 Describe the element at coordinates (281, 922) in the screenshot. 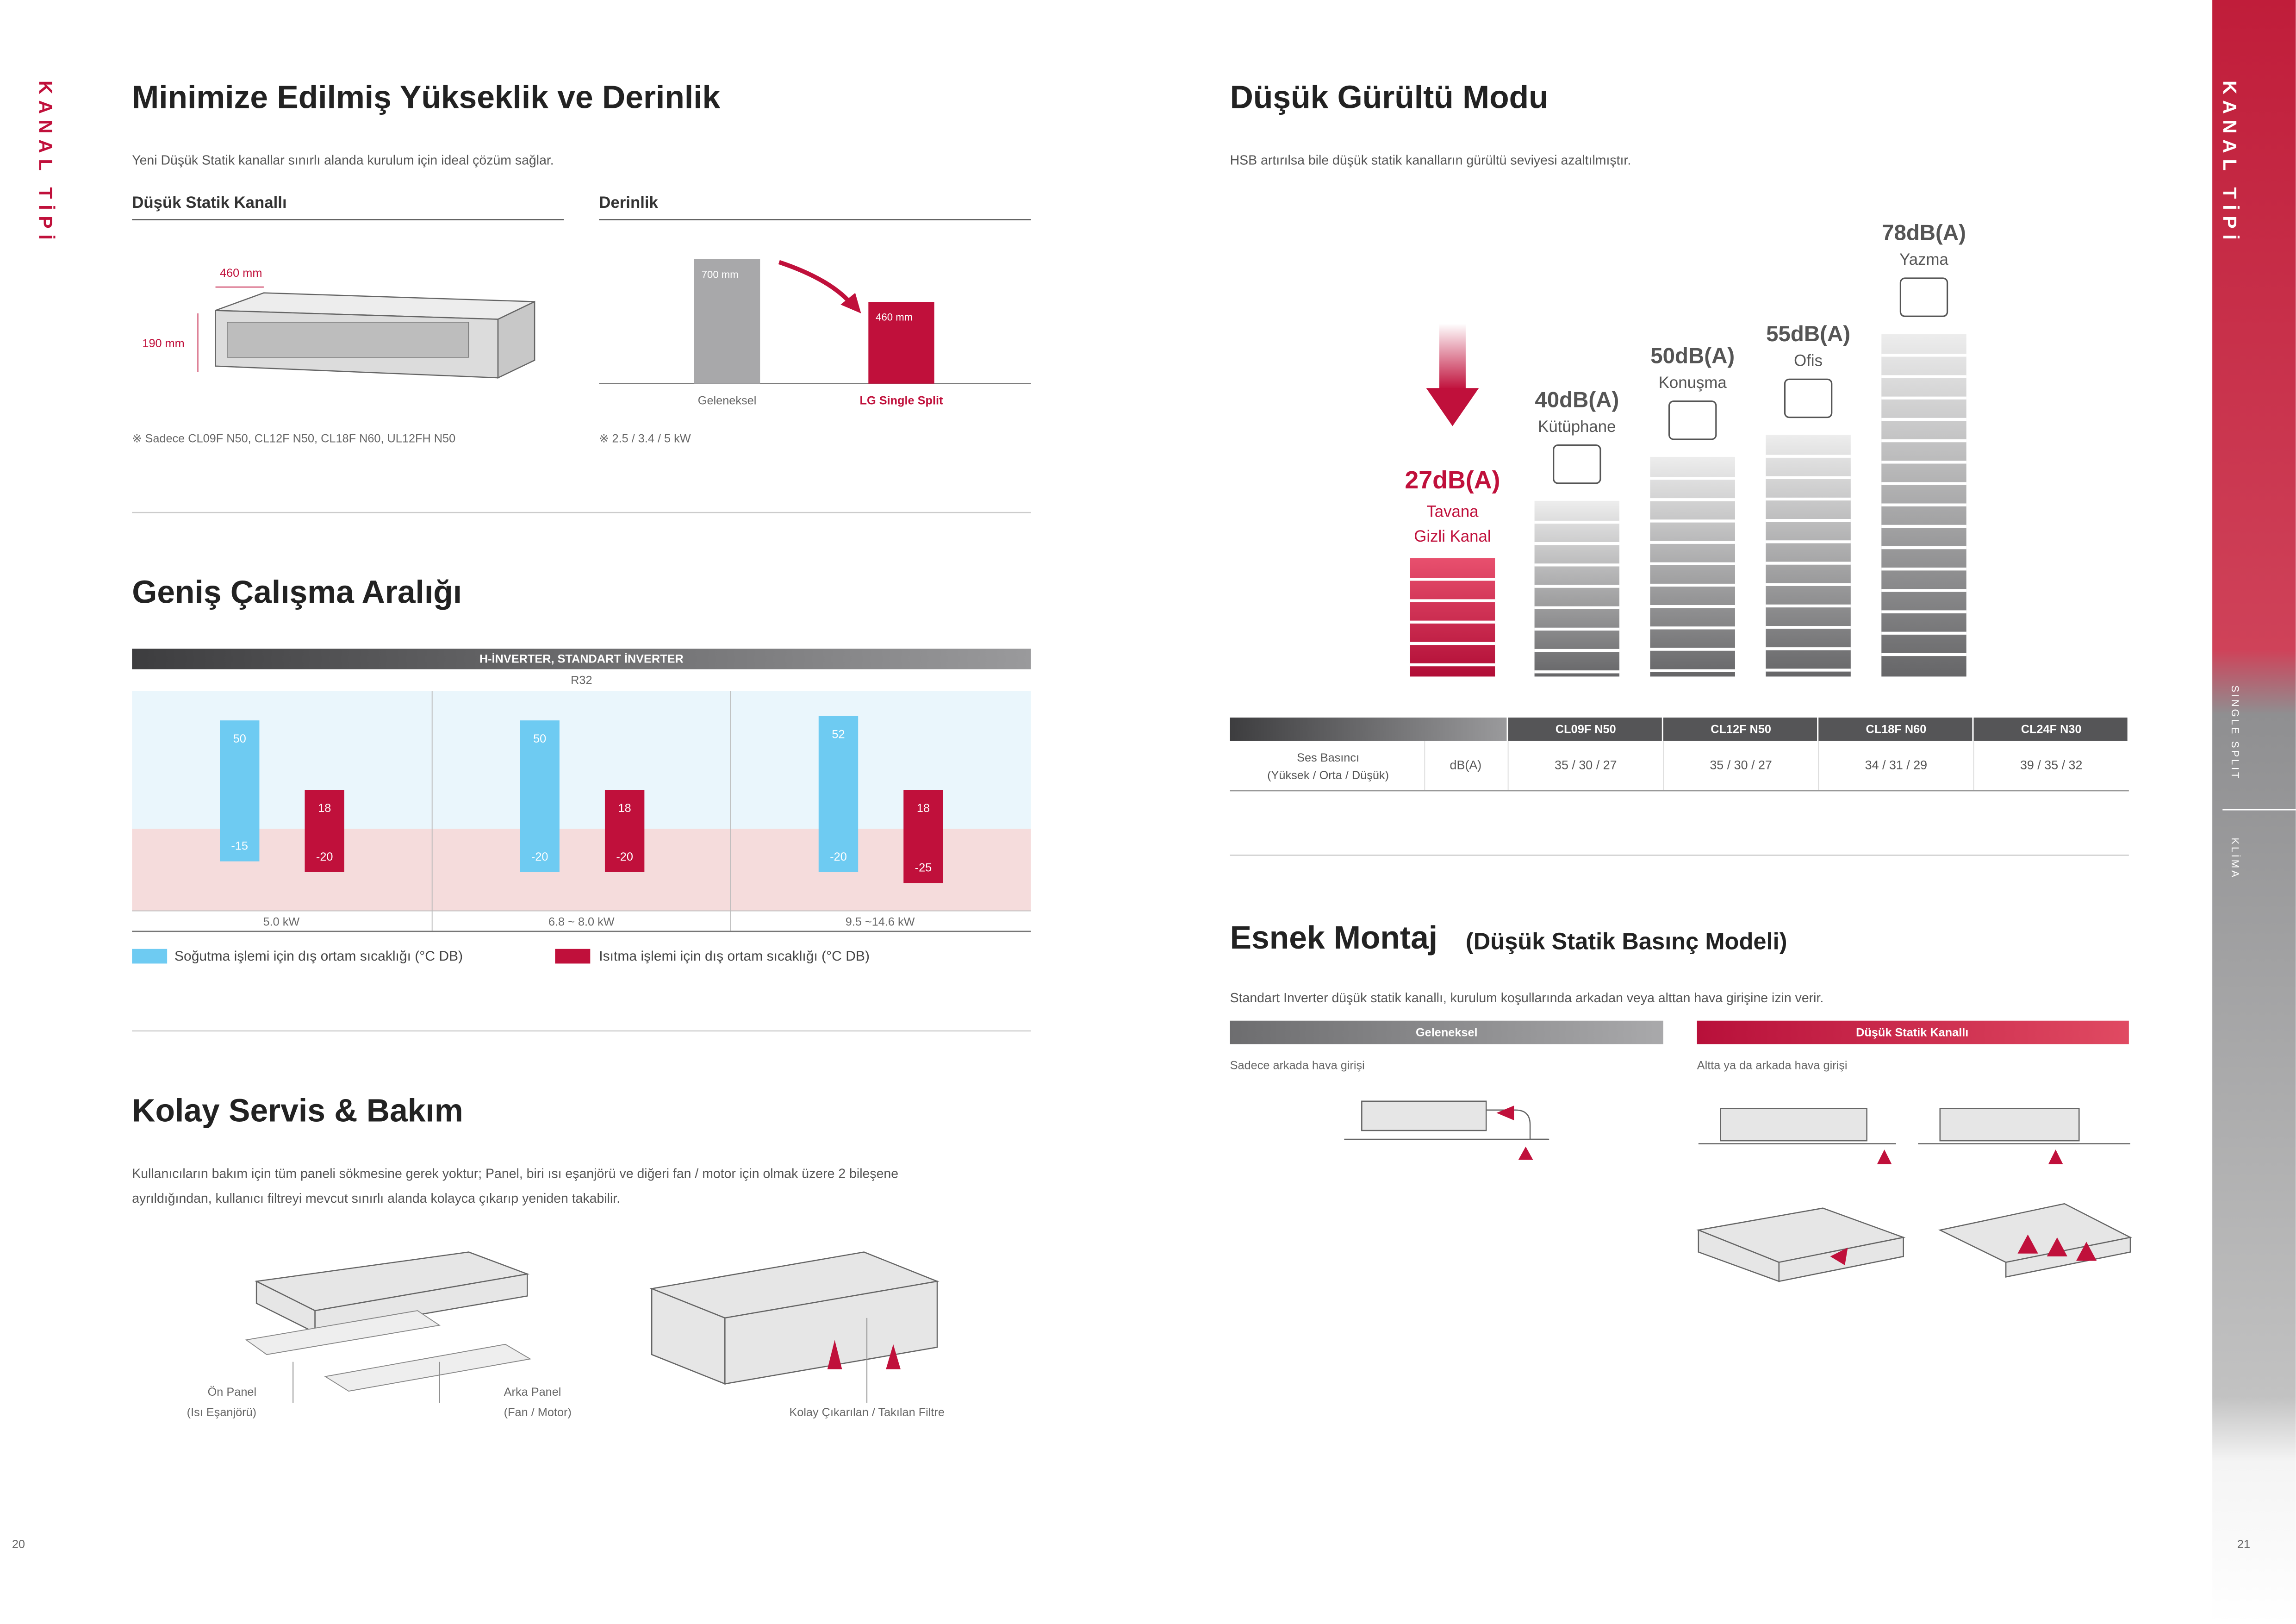

I see `capacity-label: 5.0 kW` at that location.